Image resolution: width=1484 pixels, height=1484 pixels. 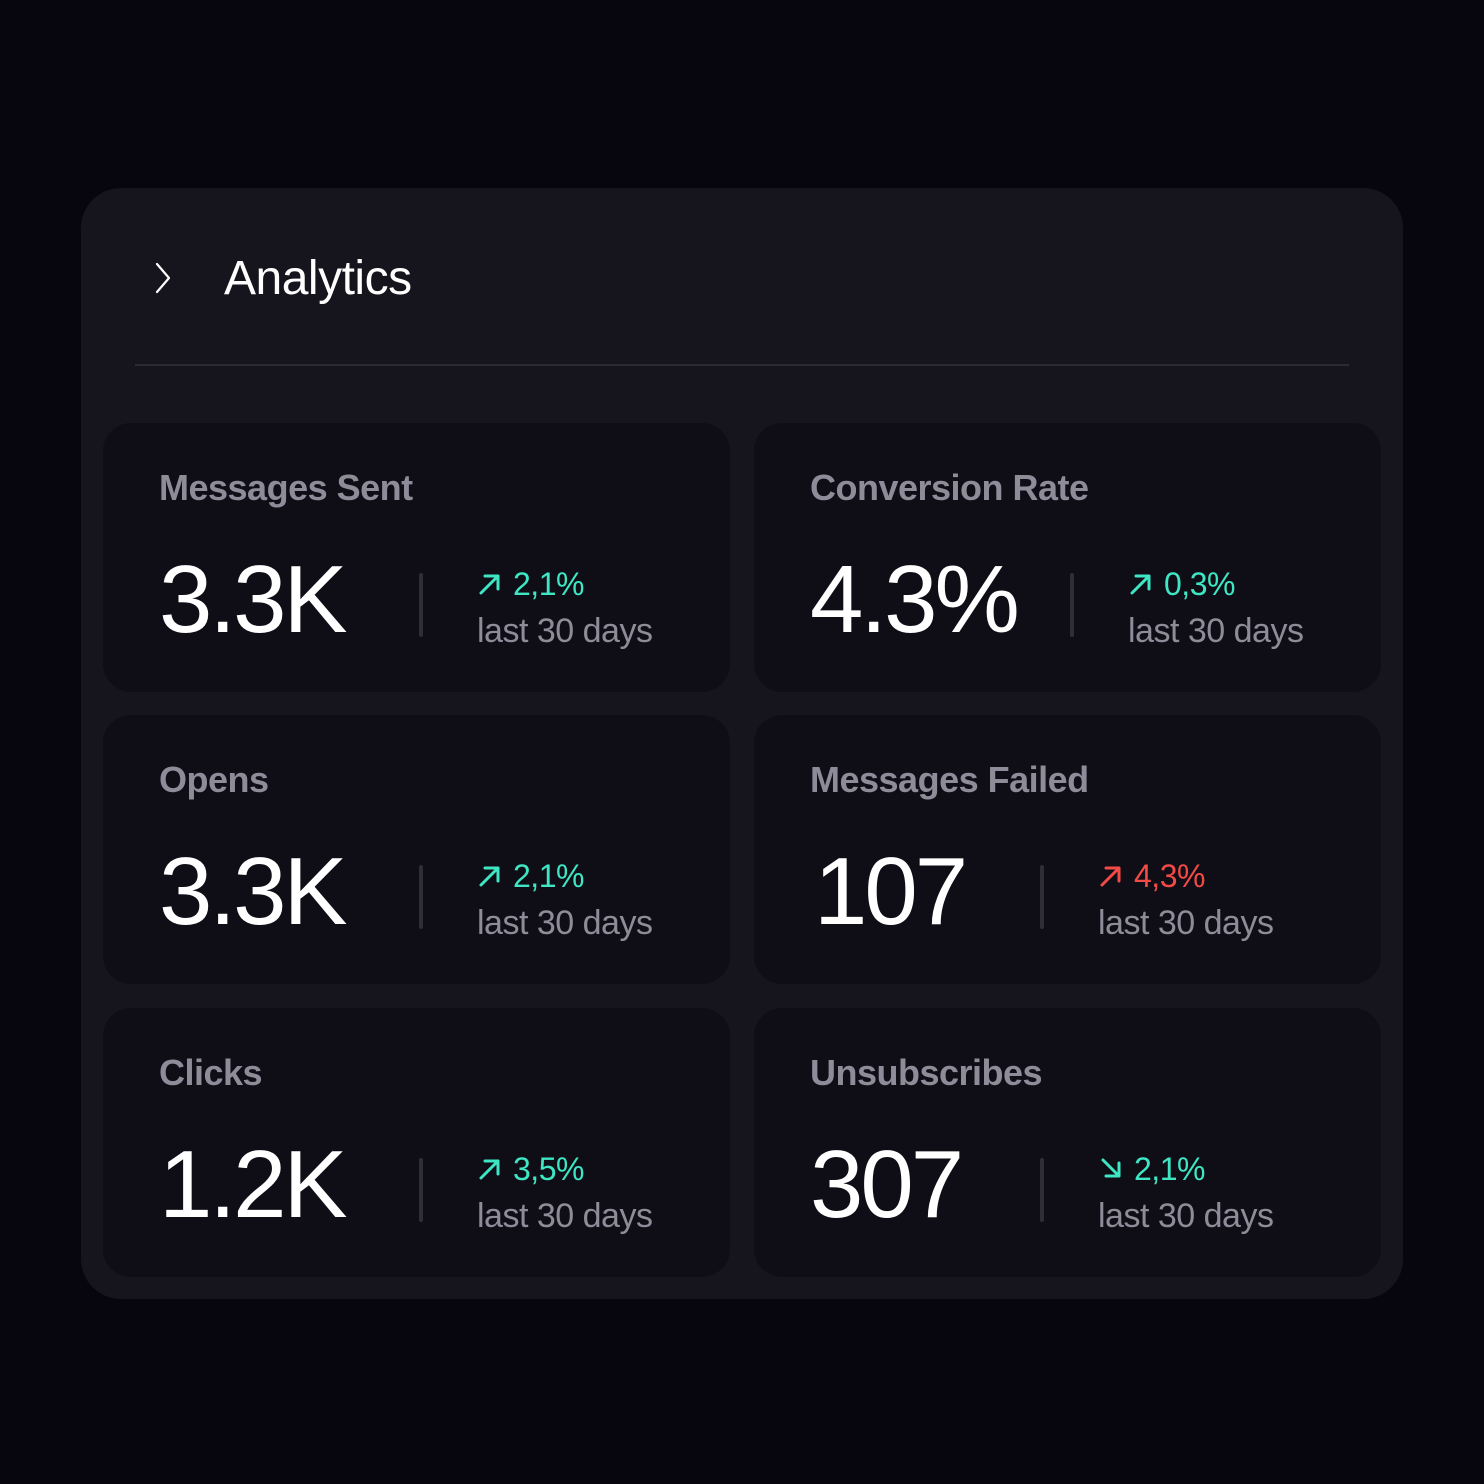 I want to click on metric-value: 307, so click(x=887, y=1184).